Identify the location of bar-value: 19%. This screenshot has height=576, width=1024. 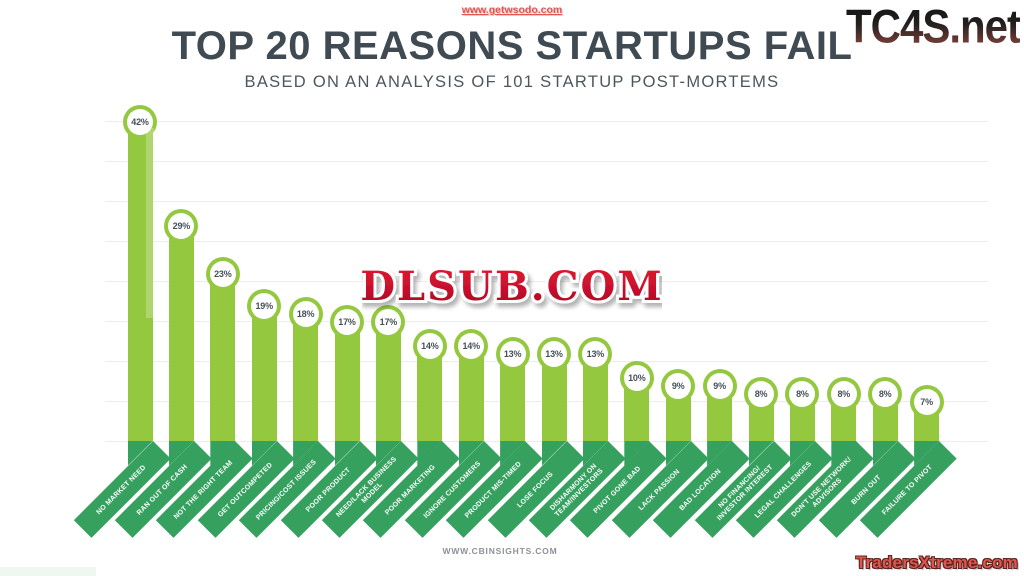
(264, 306).